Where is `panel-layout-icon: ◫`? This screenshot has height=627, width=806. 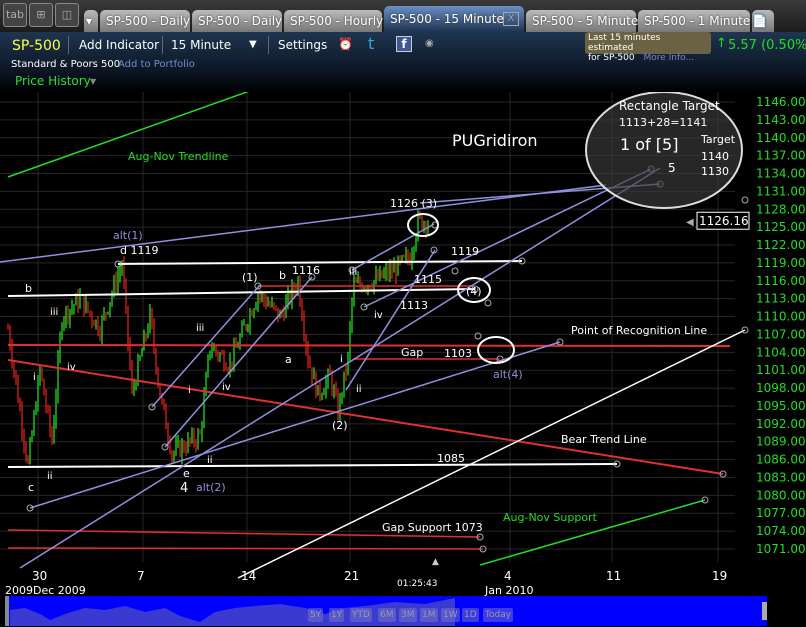
panel-layout-icon: ◫ is located at coordinates (67, 15).